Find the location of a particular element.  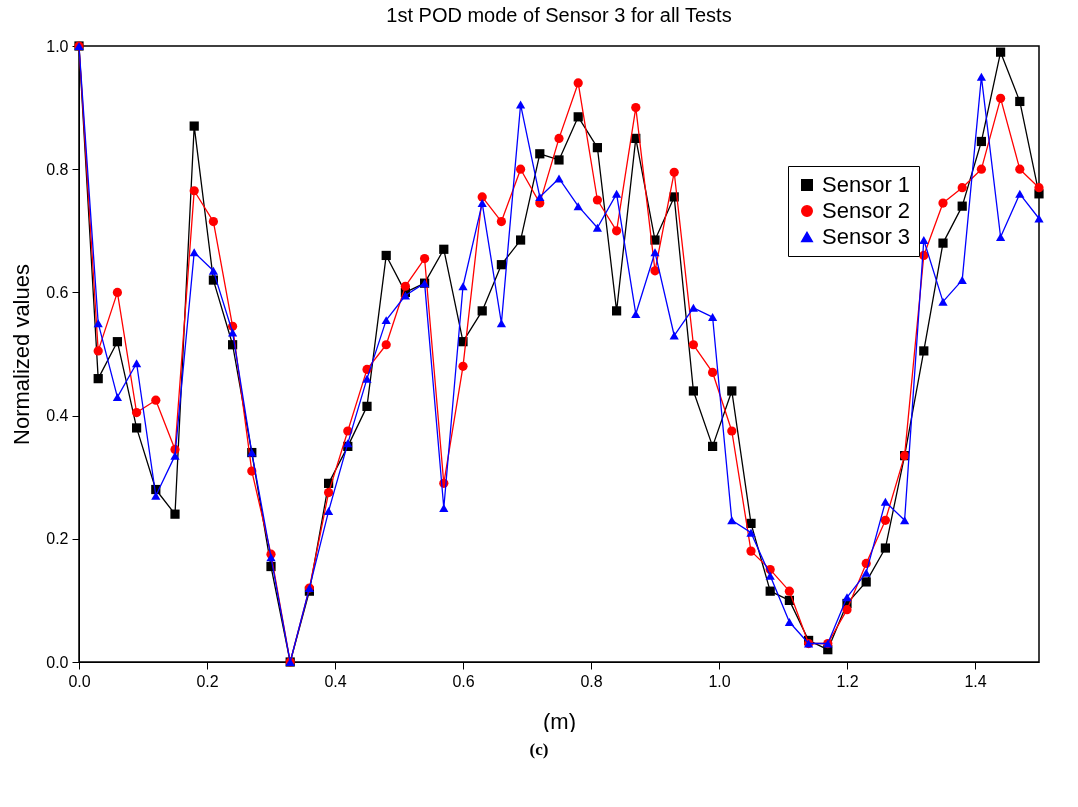

text: (c) is located at coordinates (539, 750).